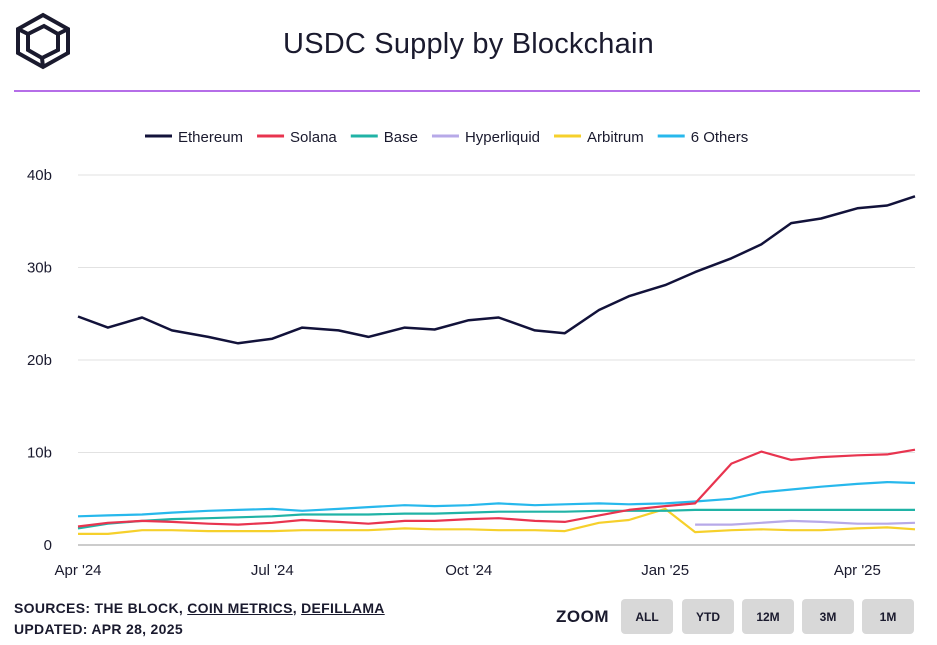 The height and width of the screenshot is (645, 937). I want to click on zoom-12m-button: 12M, so click(768, 616).